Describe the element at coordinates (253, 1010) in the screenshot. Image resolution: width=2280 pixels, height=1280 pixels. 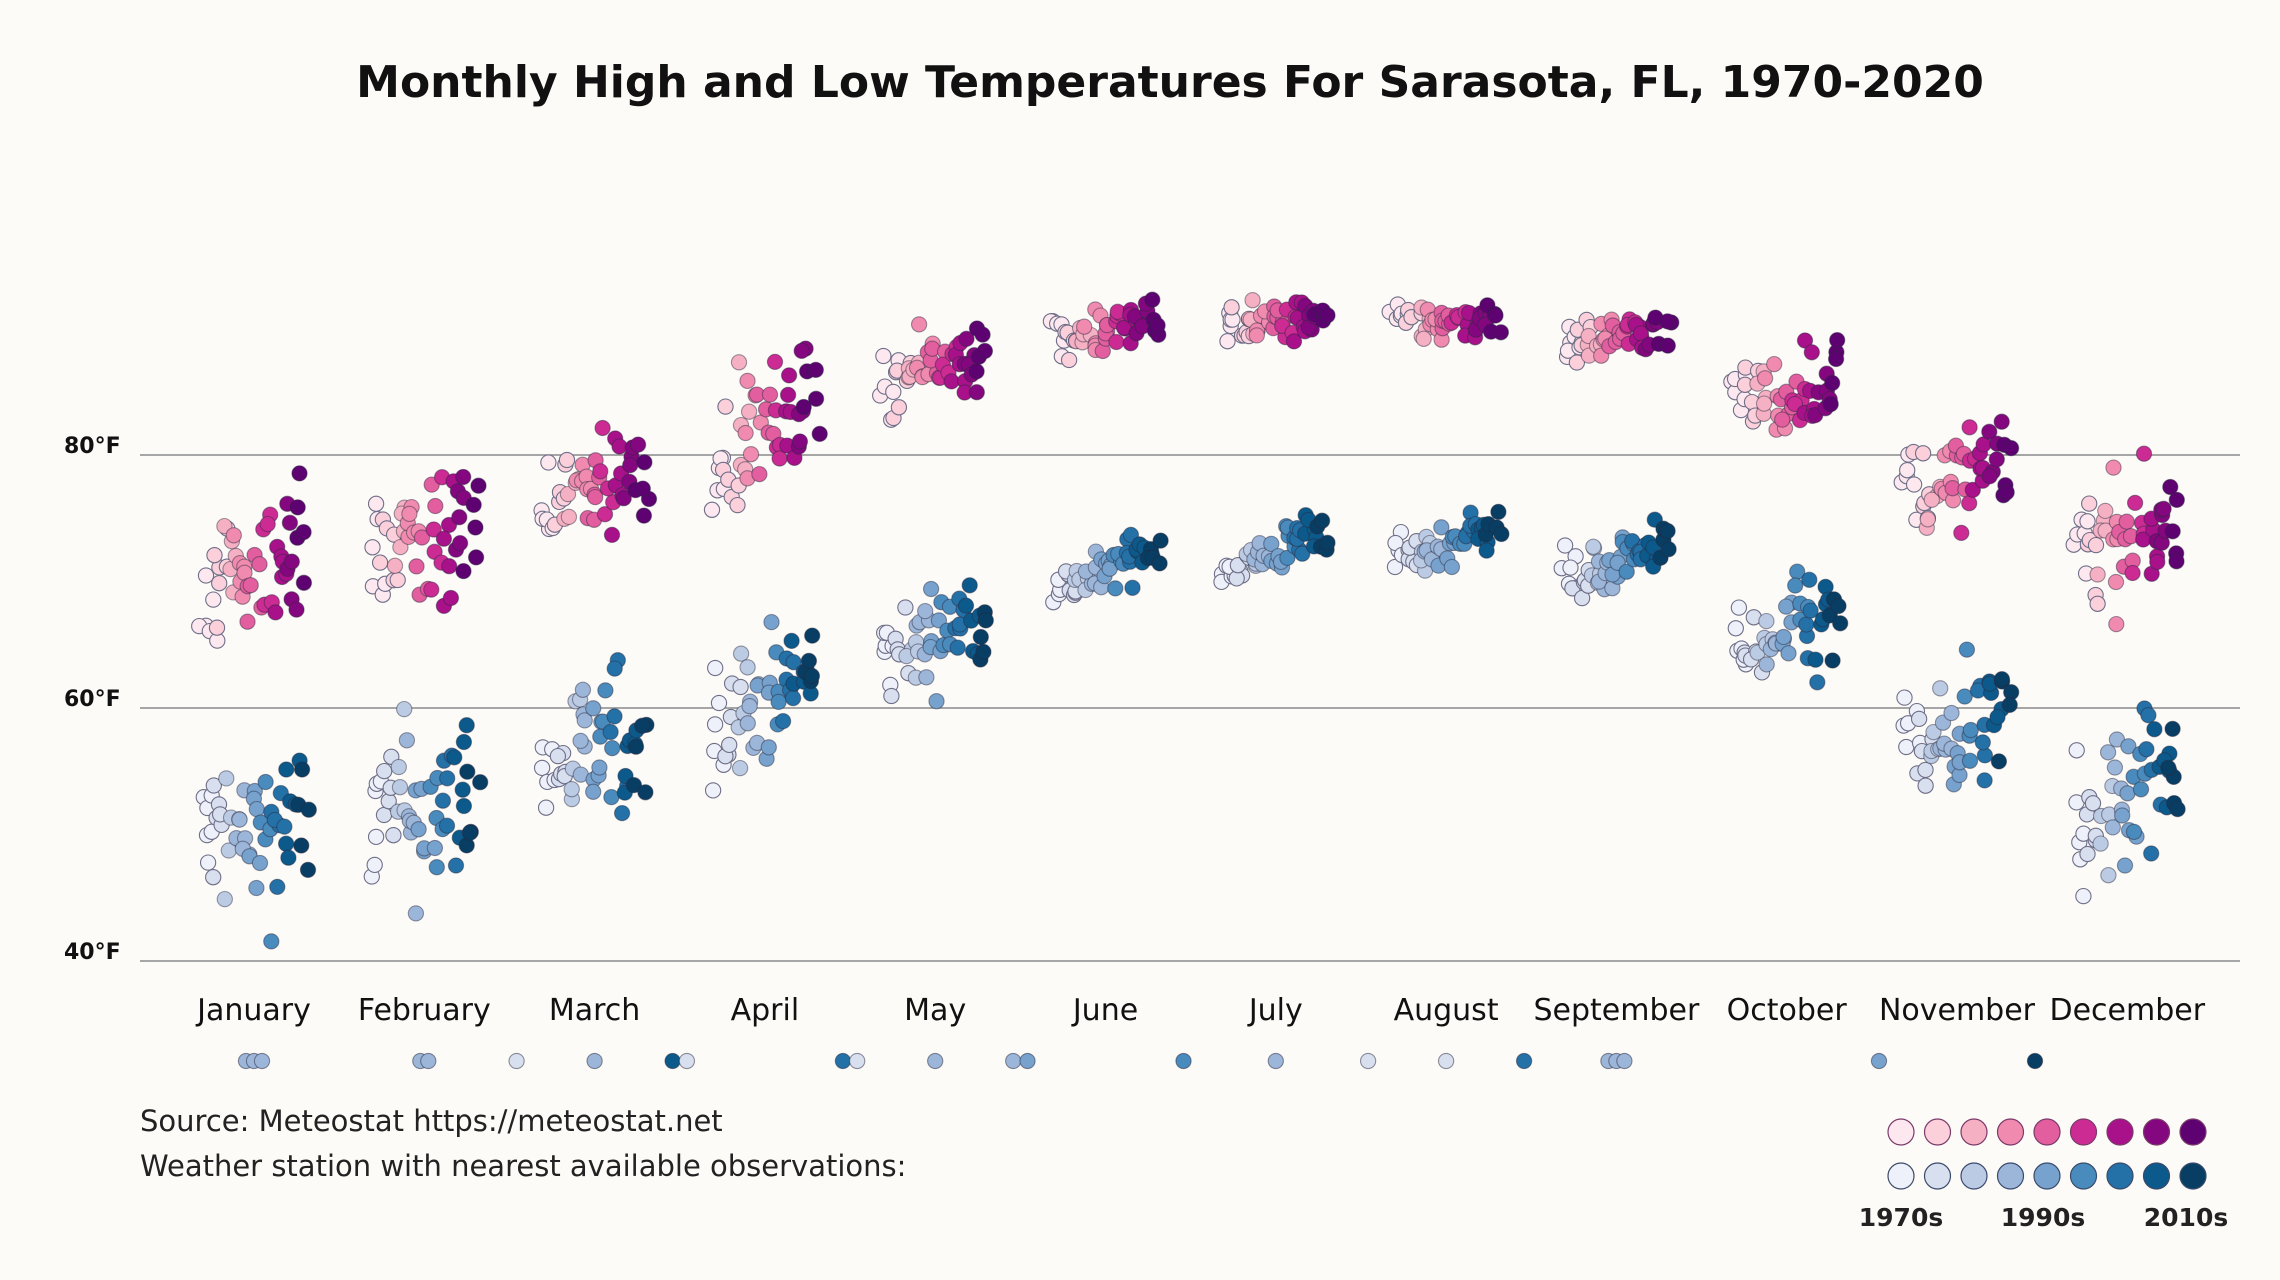
I see `month-label: January` at that location.